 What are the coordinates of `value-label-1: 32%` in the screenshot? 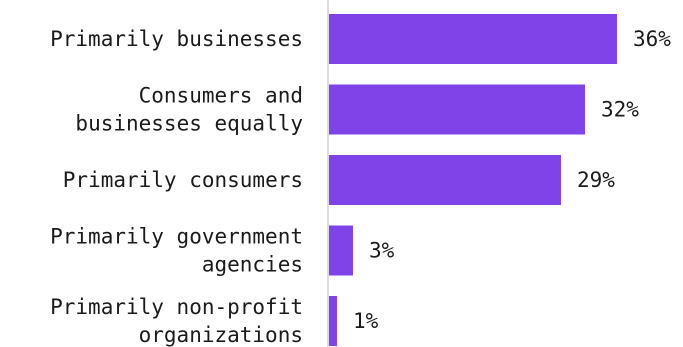 It's located at (620, 110).